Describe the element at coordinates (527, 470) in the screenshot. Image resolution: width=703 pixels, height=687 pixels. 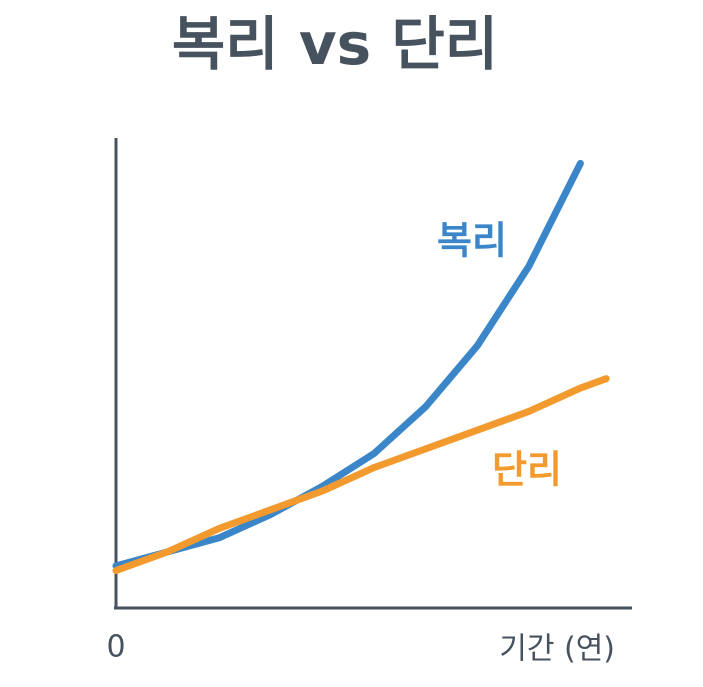
I see `series-label: 단리` at that location.